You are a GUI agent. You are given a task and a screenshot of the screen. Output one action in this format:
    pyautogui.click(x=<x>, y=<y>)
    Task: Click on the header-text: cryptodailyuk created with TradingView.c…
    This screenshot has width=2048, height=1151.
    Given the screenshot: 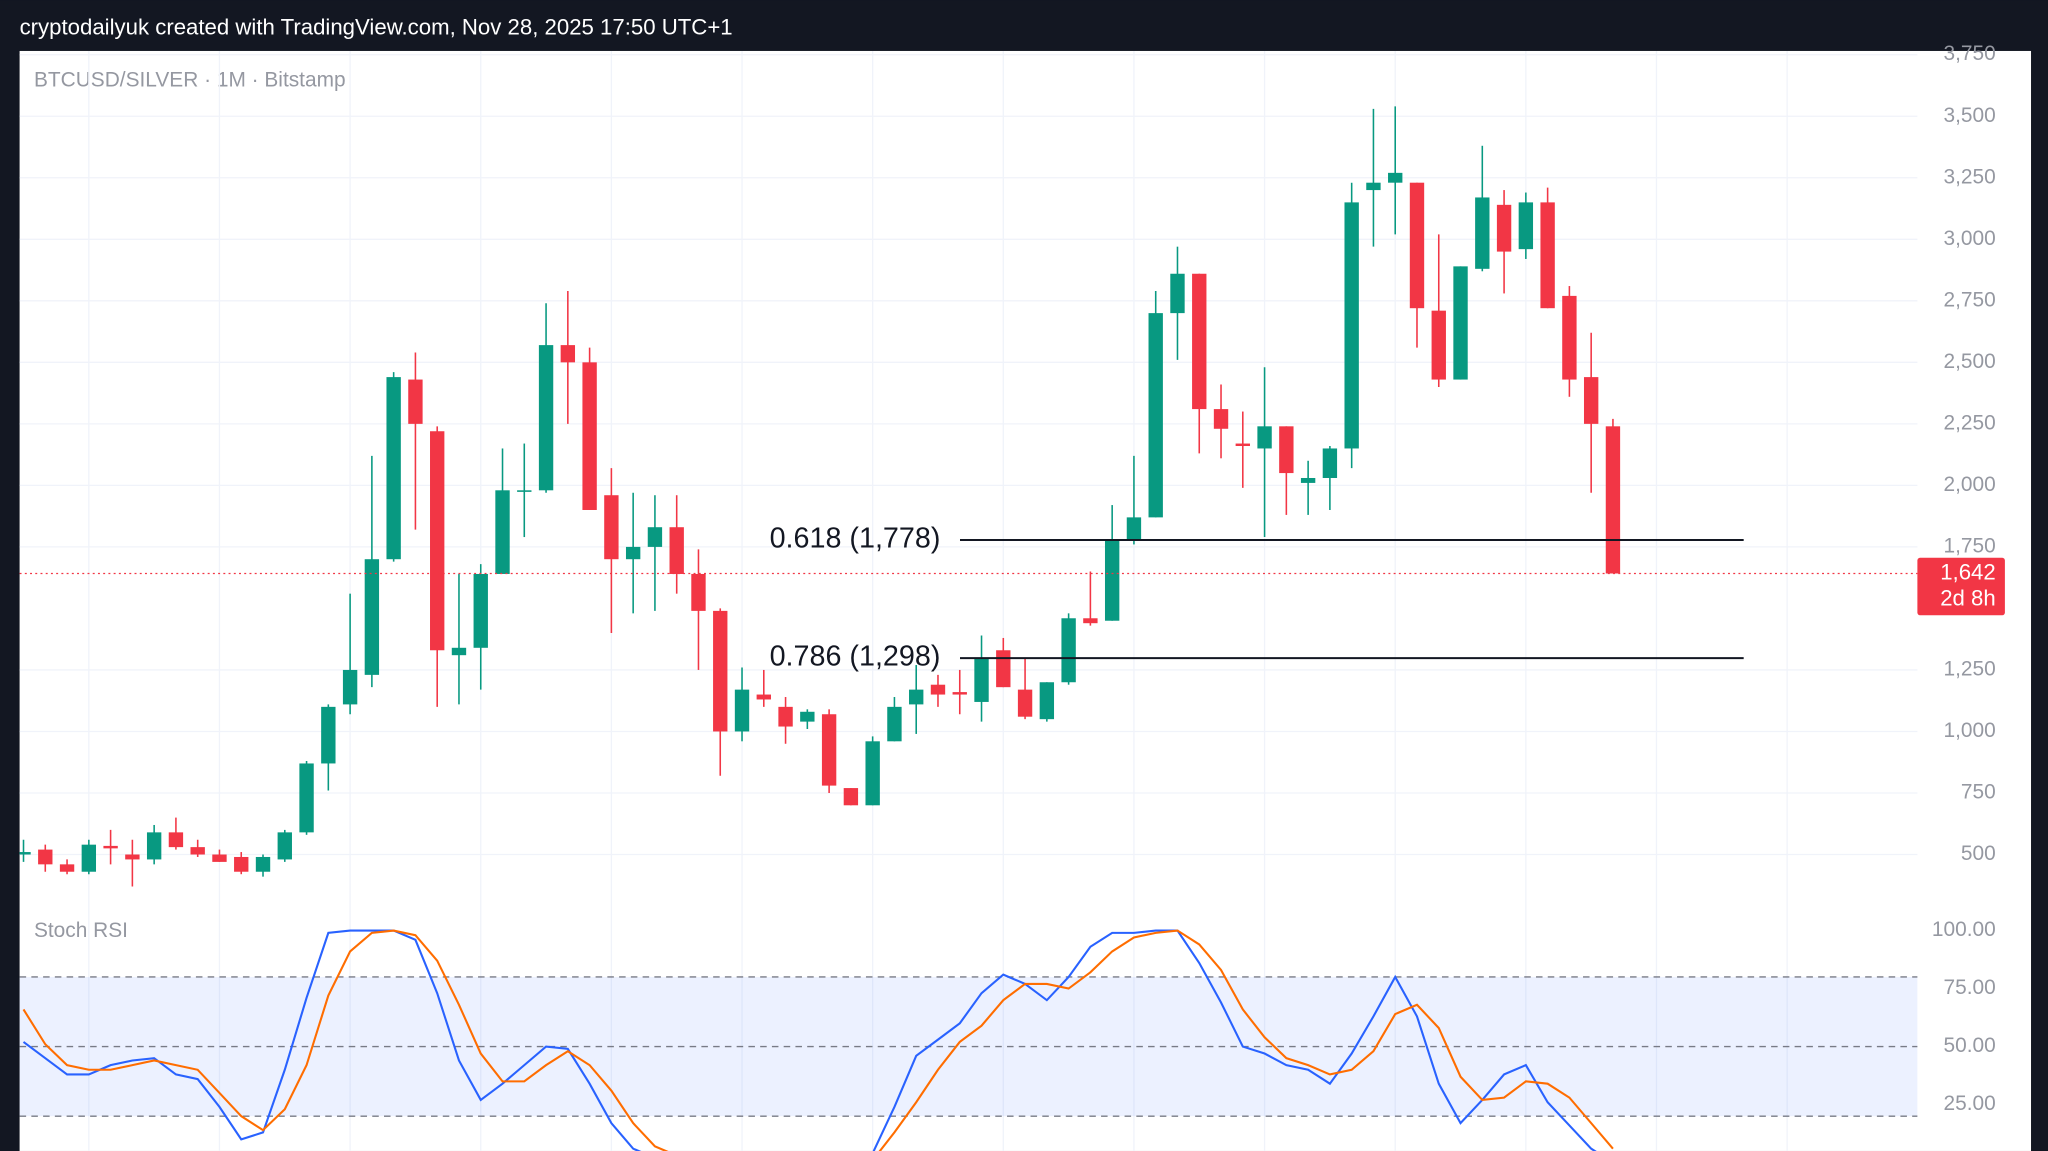 What is the action you would take?
    pyautogui.click(x=376, y=27)
    